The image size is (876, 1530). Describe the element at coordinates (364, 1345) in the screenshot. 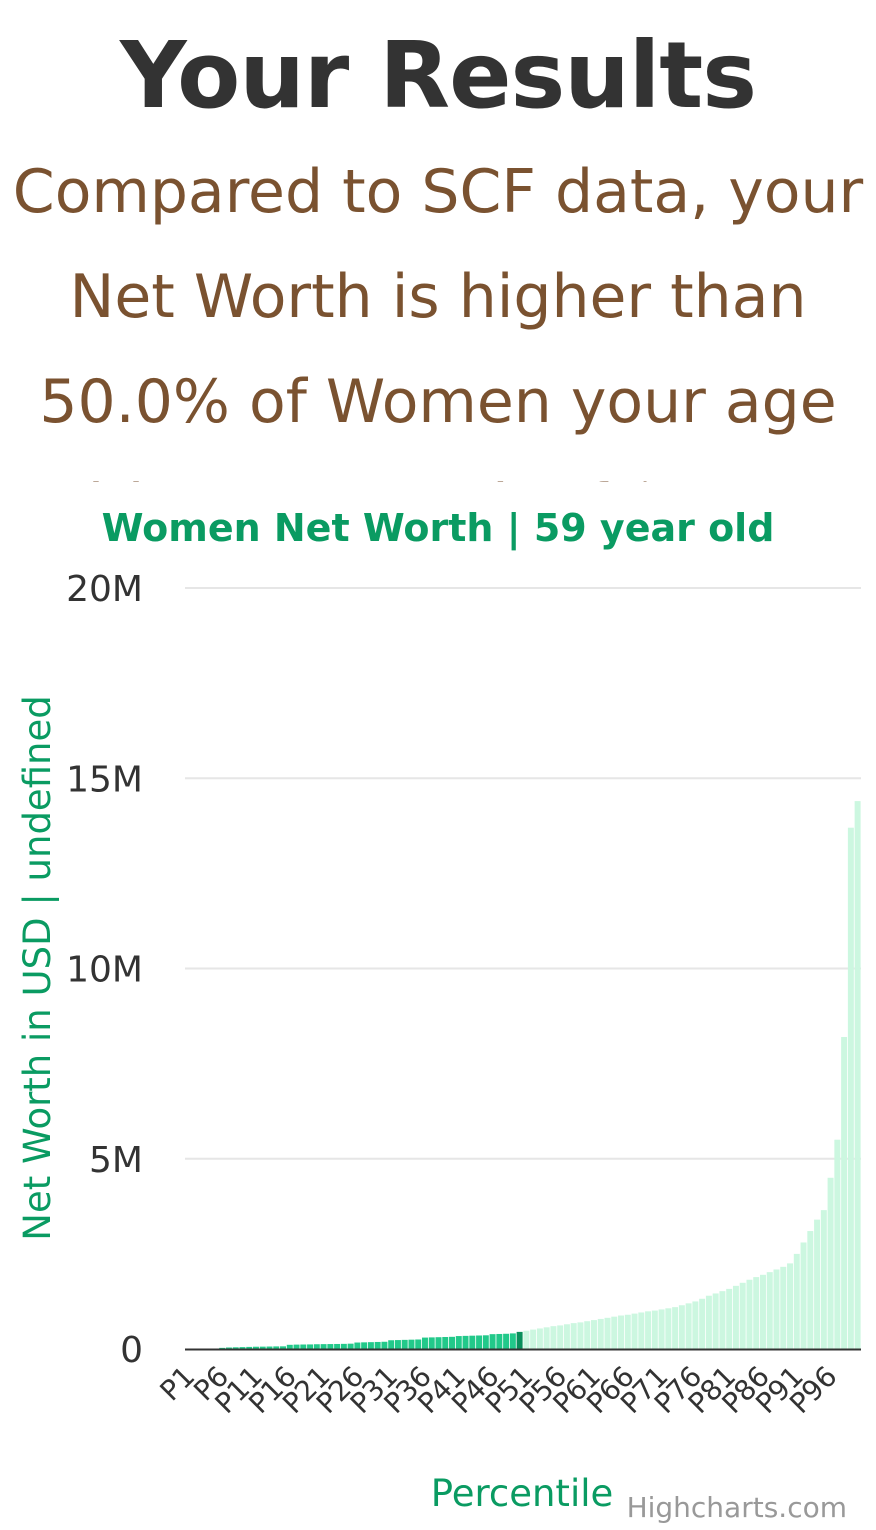

I see `bar-p27` at that location.